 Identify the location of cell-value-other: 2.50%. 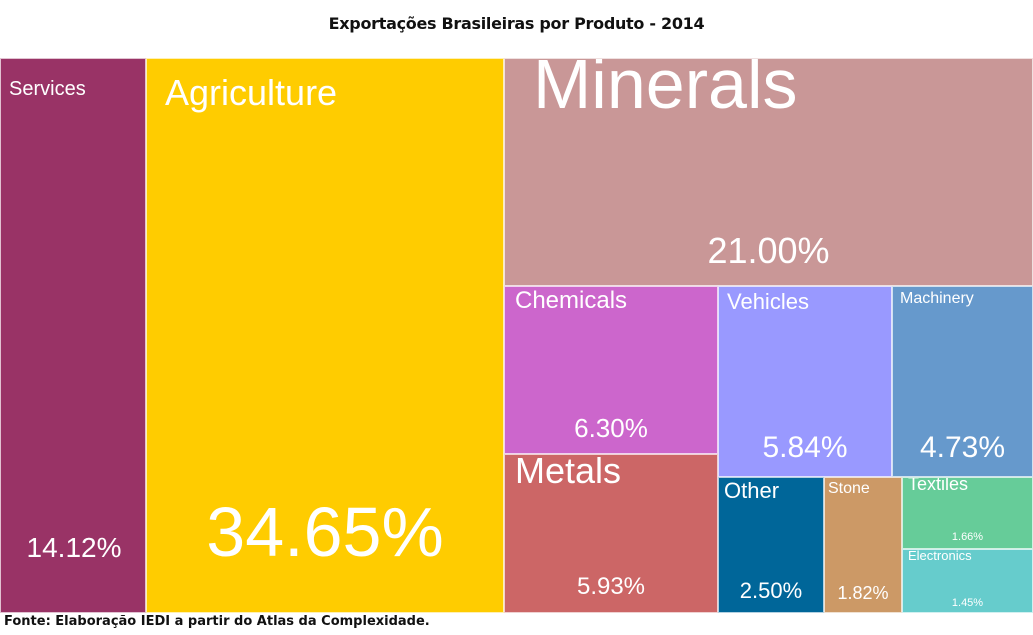
(771, 590).